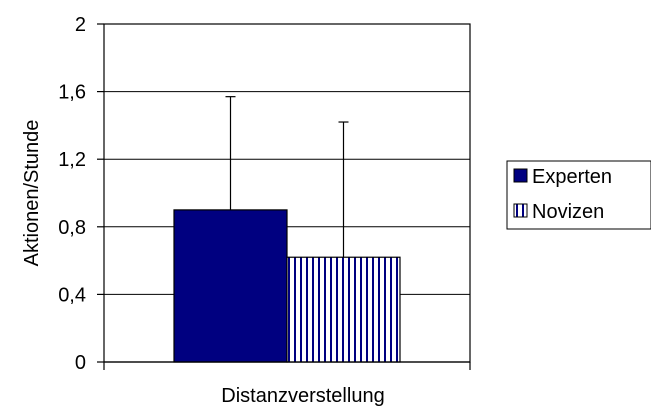 The image size is (651, 410). What do you see at coordinates (343, 309) in the screenshot?
I see `bar-novizen` at bounding box center [343, 309].